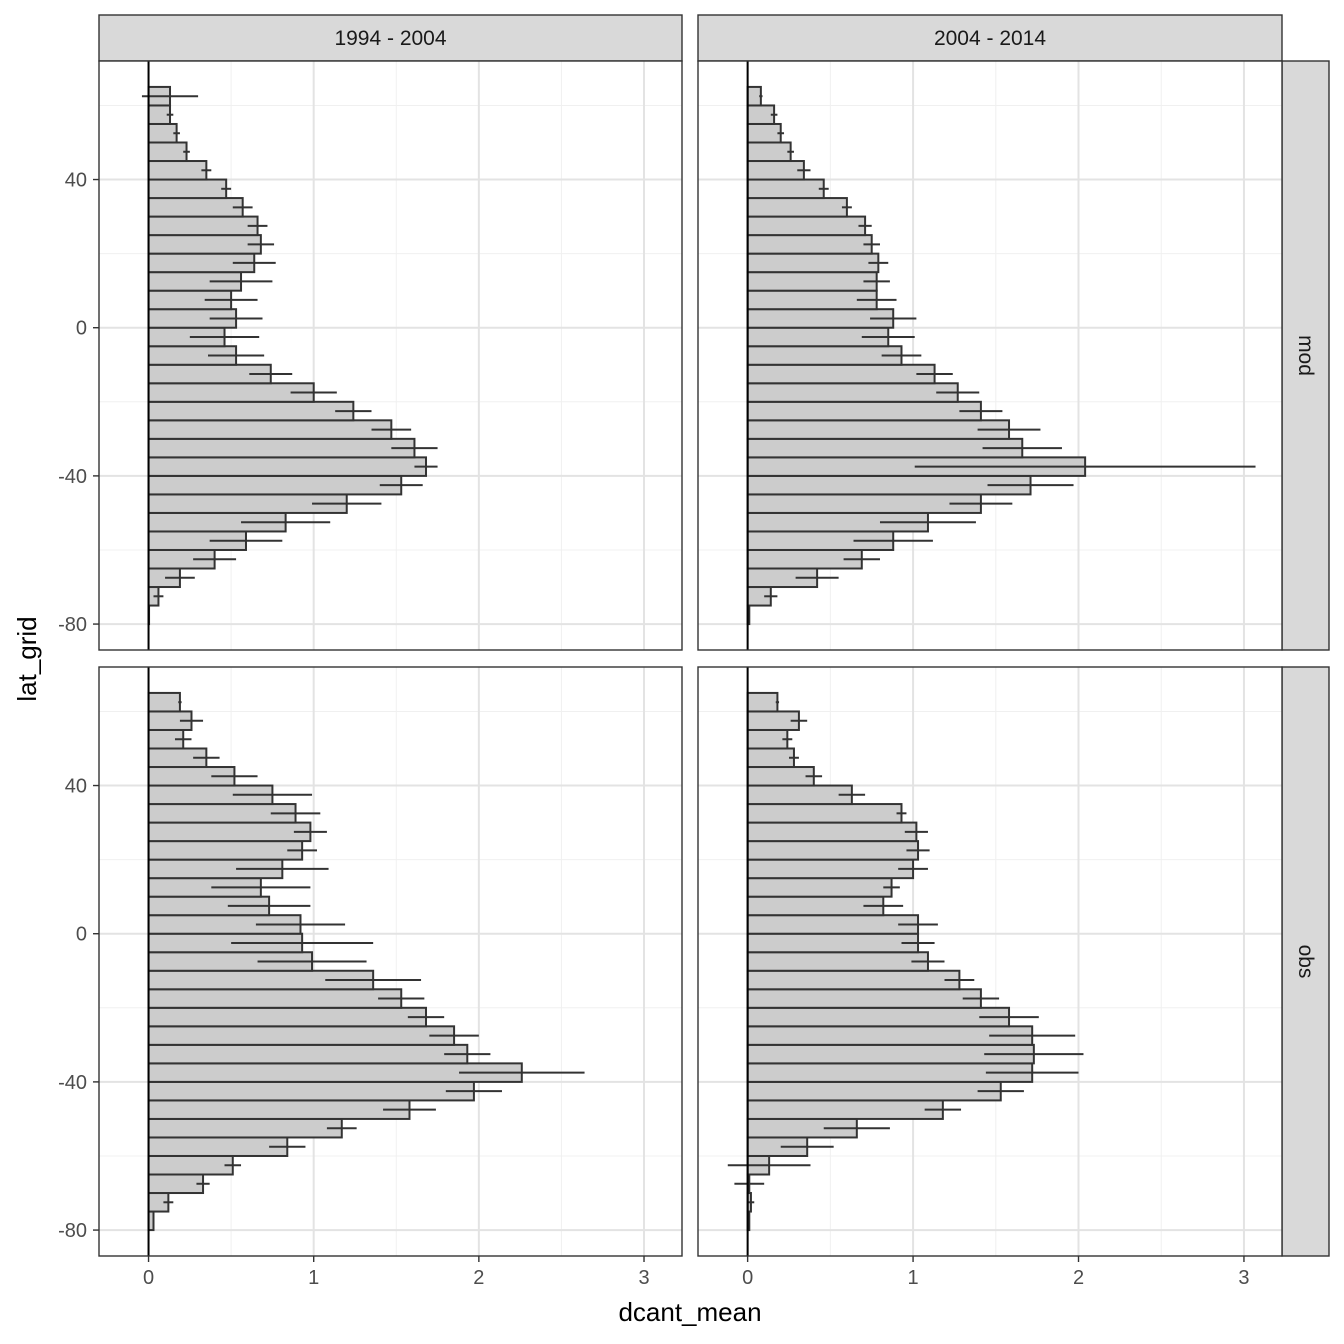  I want to click on facet-strip-label: 1994 - 2004, so click(390, 38).